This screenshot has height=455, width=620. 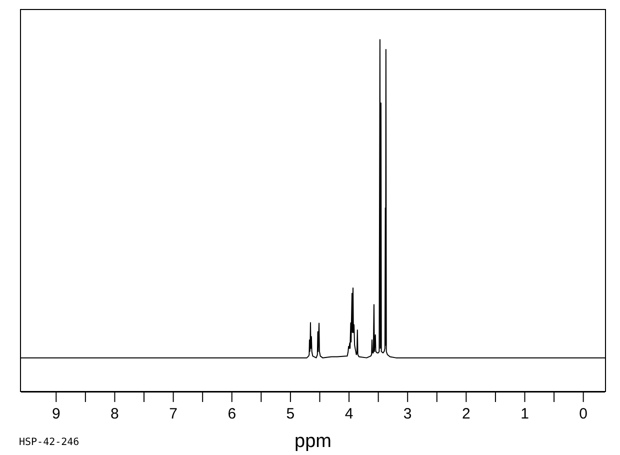 I want to click on x-tick-label: 8, so click(x=114, y=414).